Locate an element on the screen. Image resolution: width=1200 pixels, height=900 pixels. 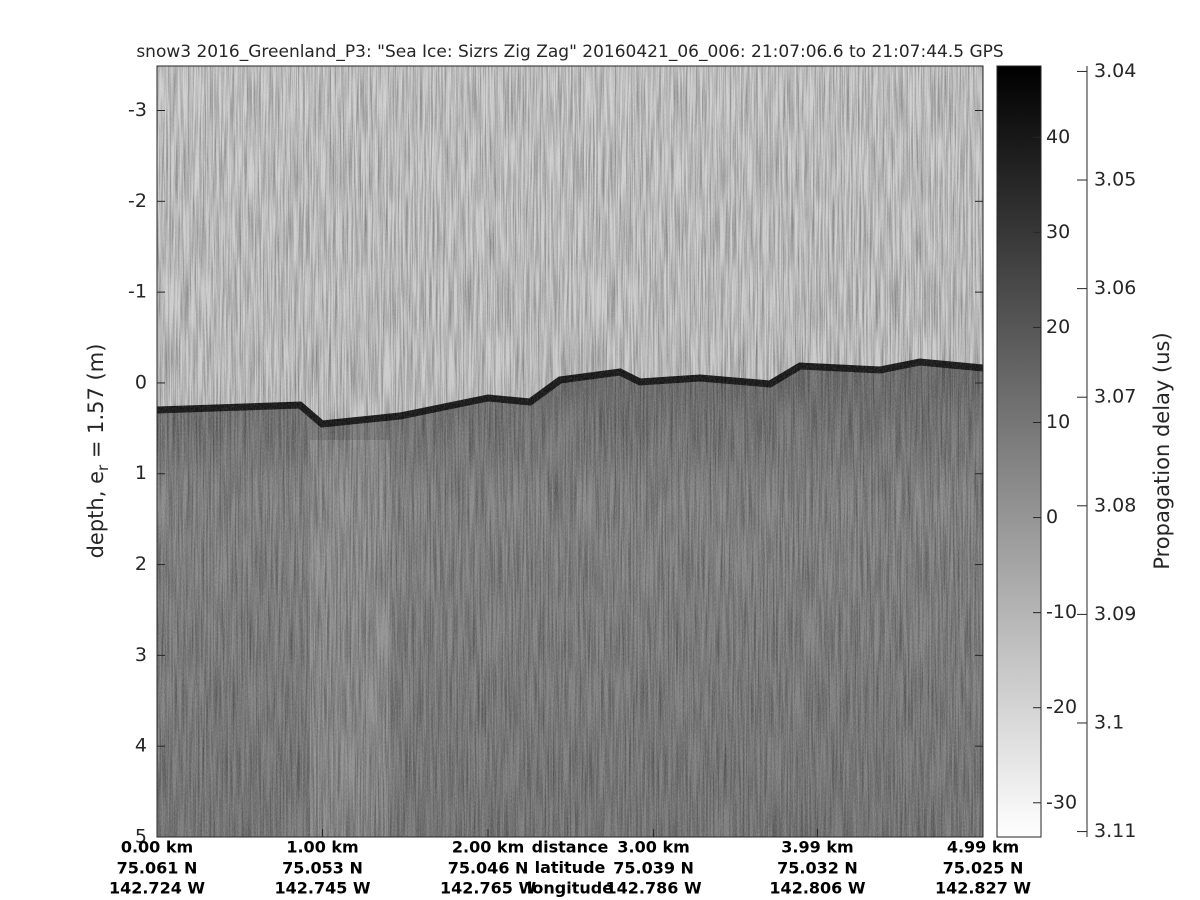
y-tick-label: -2 is located at coordinates (137, 201).